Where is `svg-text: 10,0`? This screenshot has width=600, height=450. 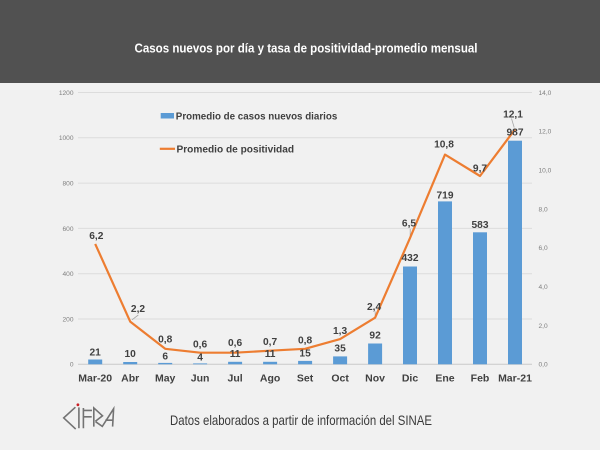 svg-text: 10,0 is located at coordinates (545, 171).